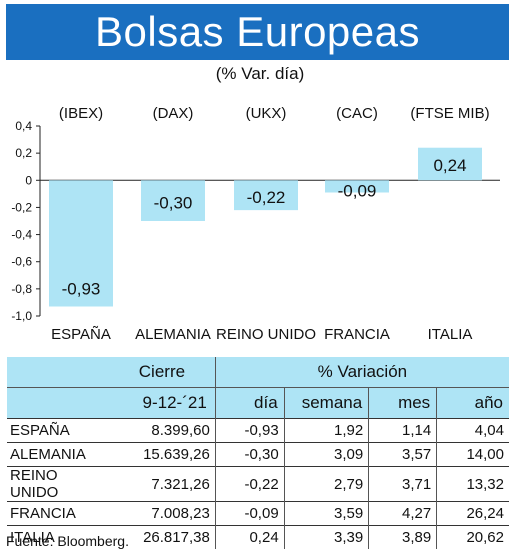  What do you see at coordinates (326, 513) in the screenshot?
I see `row-semana: 3,59` at bounding box center [326, 513].